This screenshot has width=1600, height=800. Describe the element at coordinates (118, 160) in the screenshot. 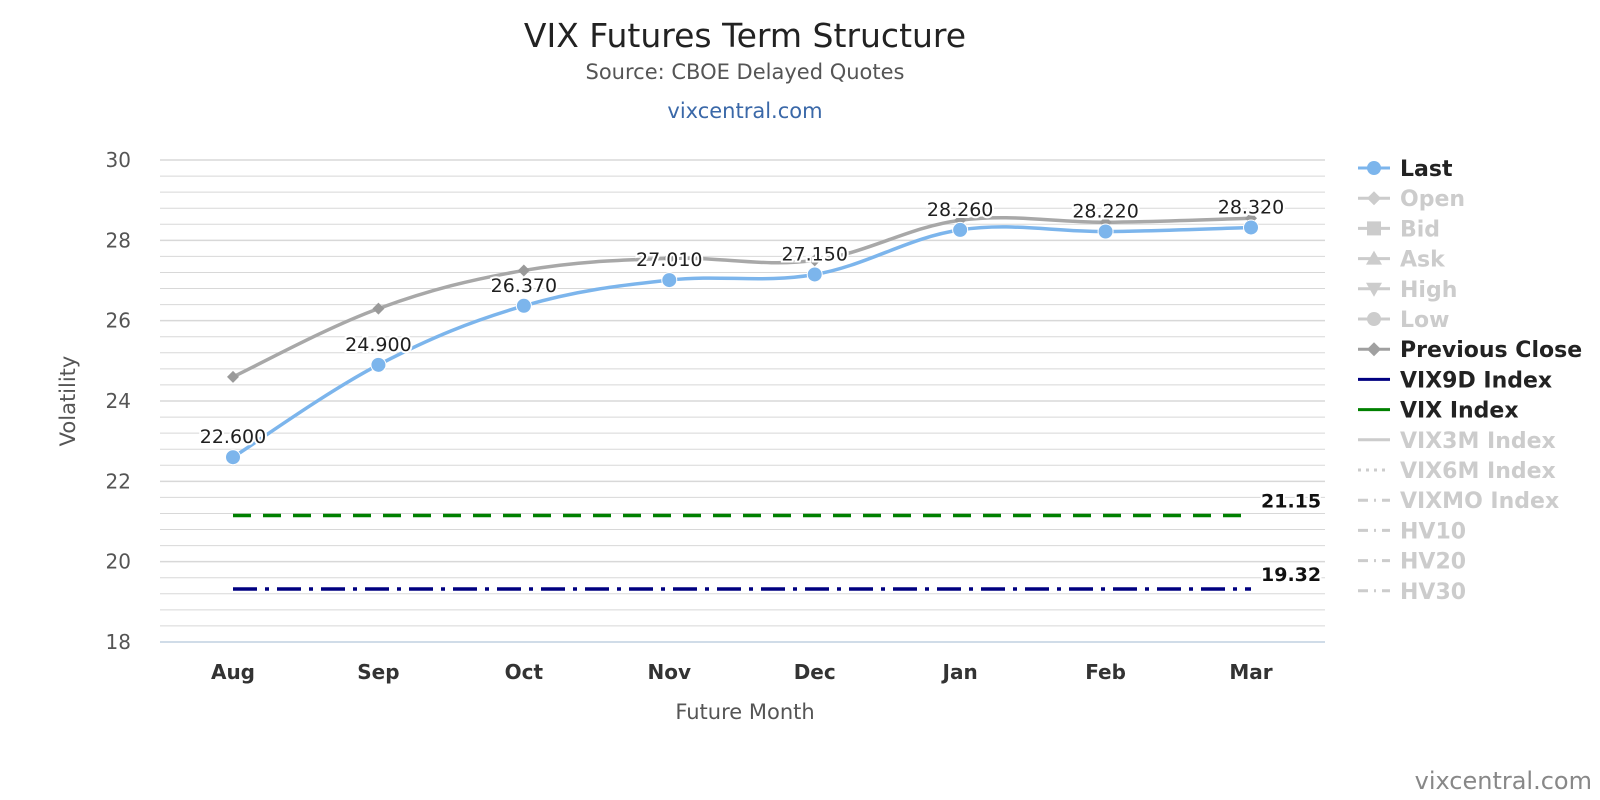

I see `y-tick-label: 30` at that location.